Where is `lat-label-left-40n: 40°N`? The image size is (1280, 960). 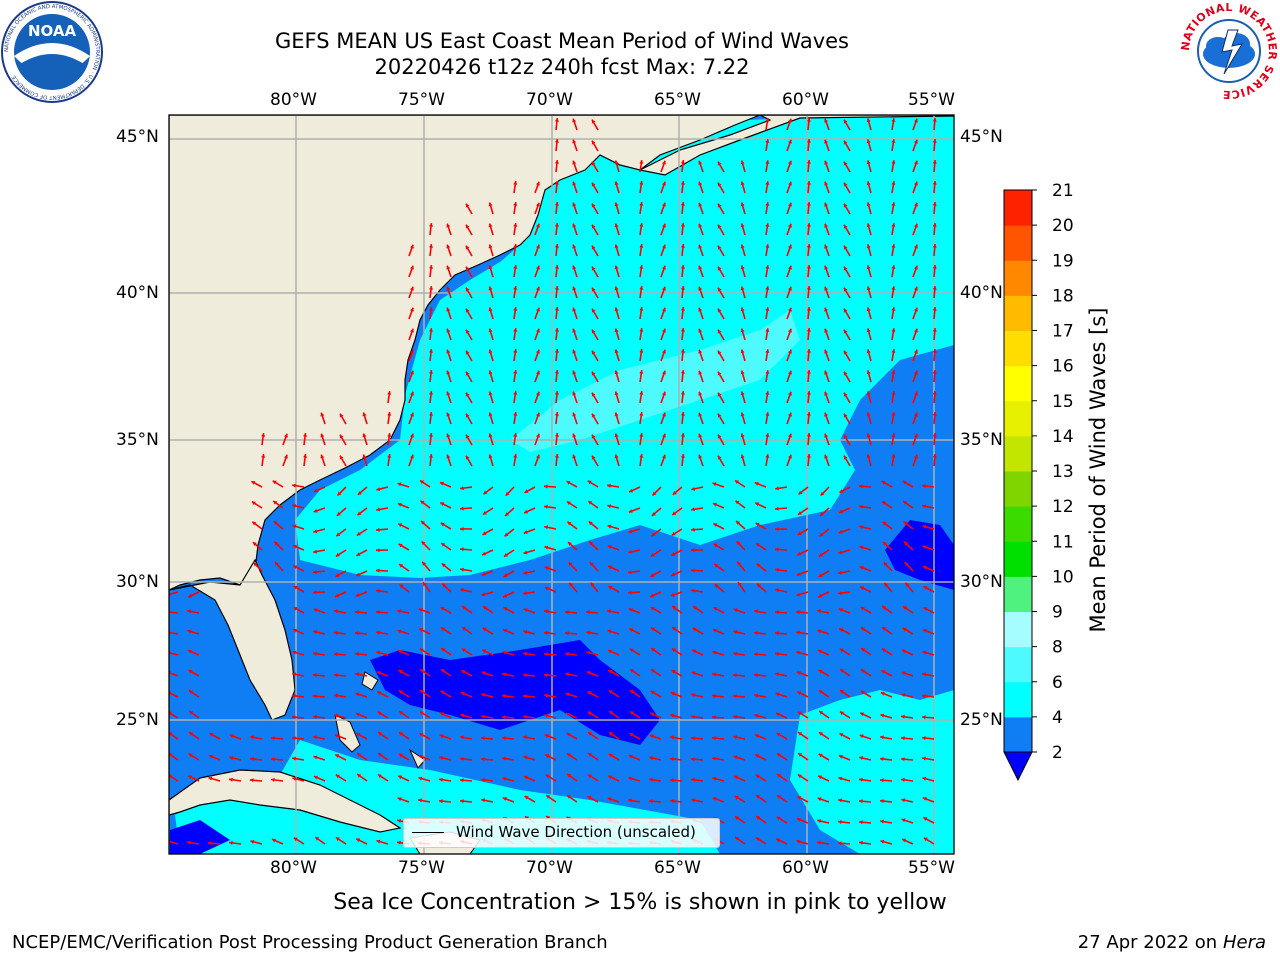
lat-label-left-40n: 40°N is located at coordinates (137, 293).